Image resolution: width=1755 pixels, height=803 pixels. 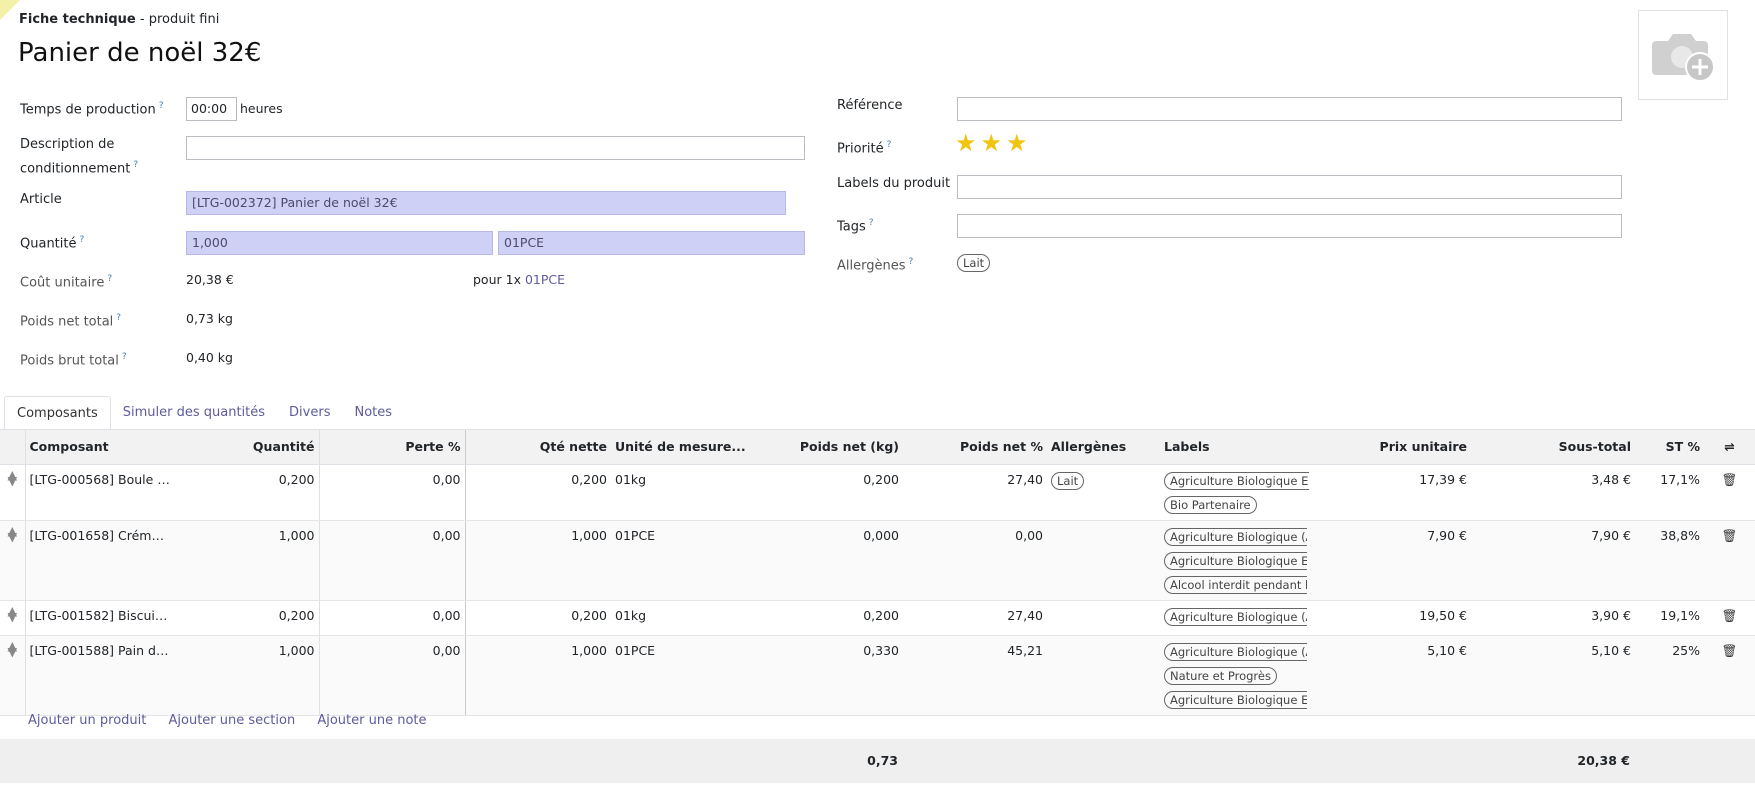 I want to click on net-weight-value: 0,73 kg, so click(x=209, y=318).